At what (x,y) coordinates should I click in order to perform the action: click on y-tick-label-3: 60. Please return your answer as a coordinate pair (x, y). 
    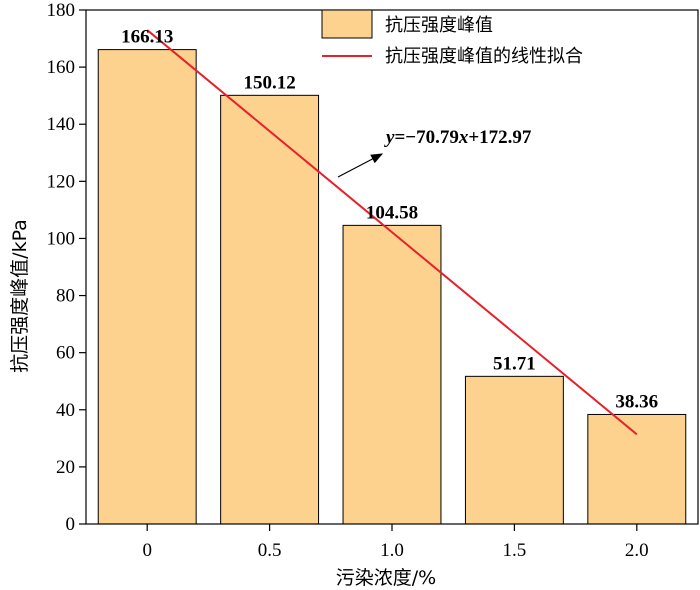
    Looking at the image, I should click on (65, 353).